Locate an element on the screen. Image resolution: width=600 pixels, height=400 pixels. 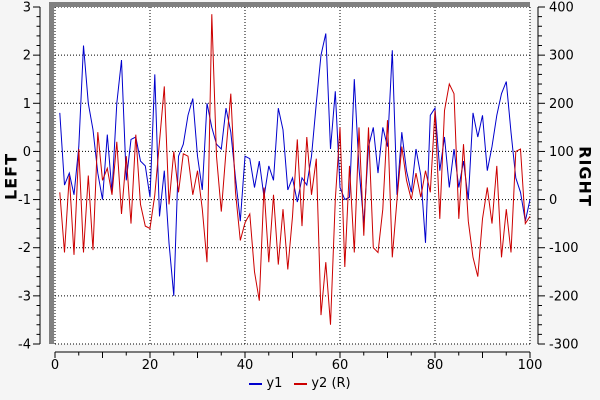
legend-item-y2: y2 (R) is located at coordinates (322, 383).